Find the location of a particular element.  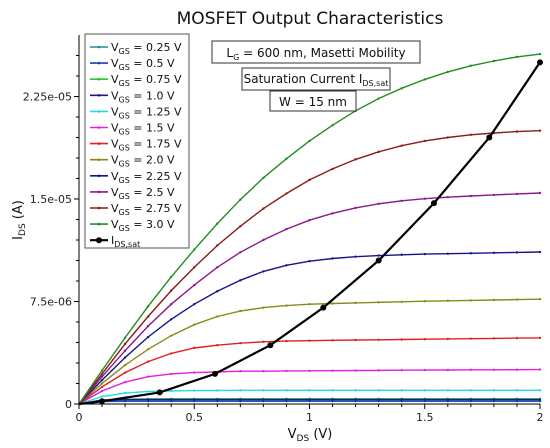

annotation-width-frame is located at coordinates (313, 101).